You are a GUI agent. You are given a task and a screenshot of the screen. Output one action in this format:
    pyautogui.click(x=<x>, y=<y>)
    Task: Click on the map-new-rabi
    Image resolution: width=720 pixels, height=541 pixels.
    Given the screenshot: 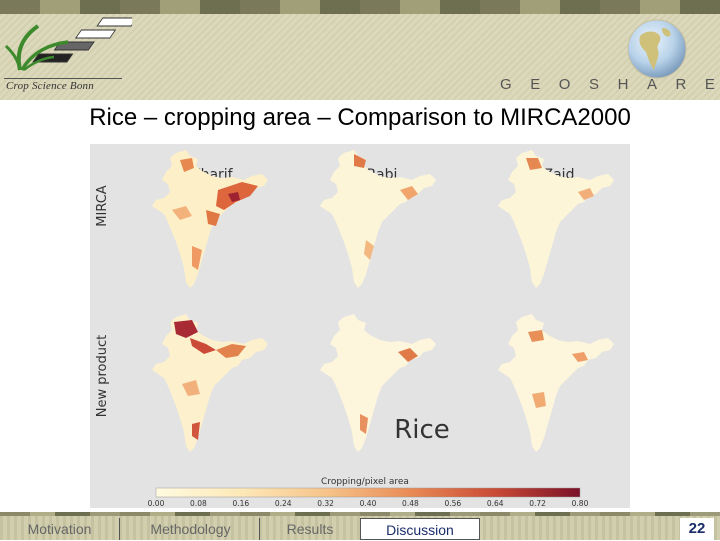 What is the action you would take?
    pyautogui.click(x=378, y=383)
    